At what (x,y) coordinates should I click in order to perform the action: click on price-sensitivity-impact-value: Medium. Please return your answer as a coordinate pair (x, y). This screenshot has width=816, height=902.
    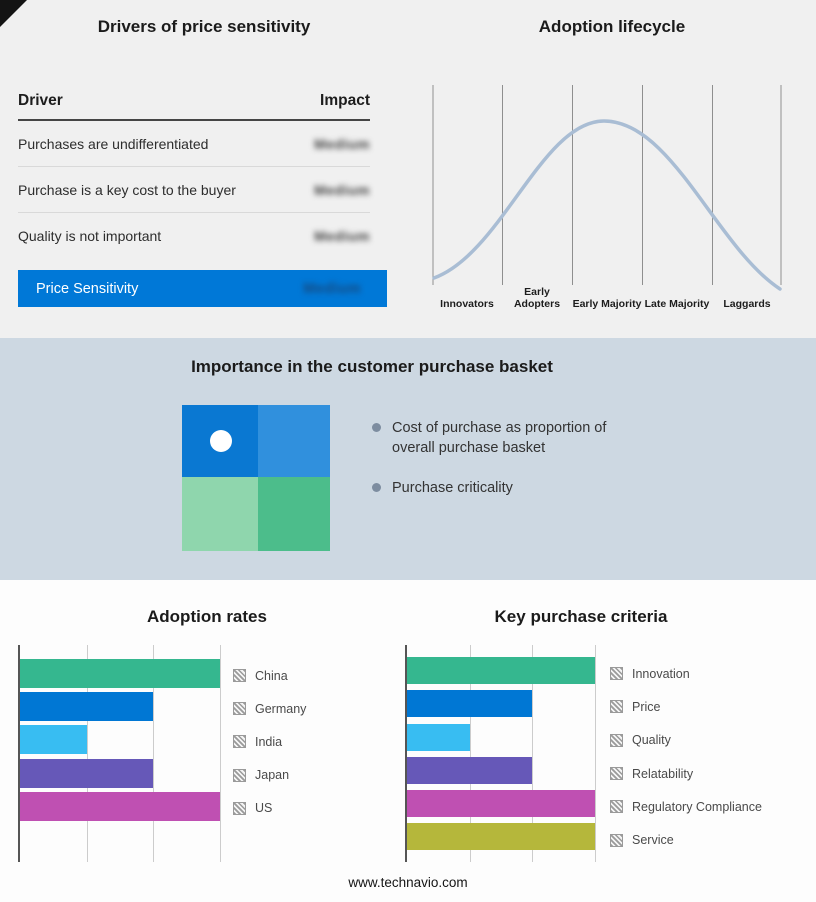
    Looking at the image, I should click on (332, 288).